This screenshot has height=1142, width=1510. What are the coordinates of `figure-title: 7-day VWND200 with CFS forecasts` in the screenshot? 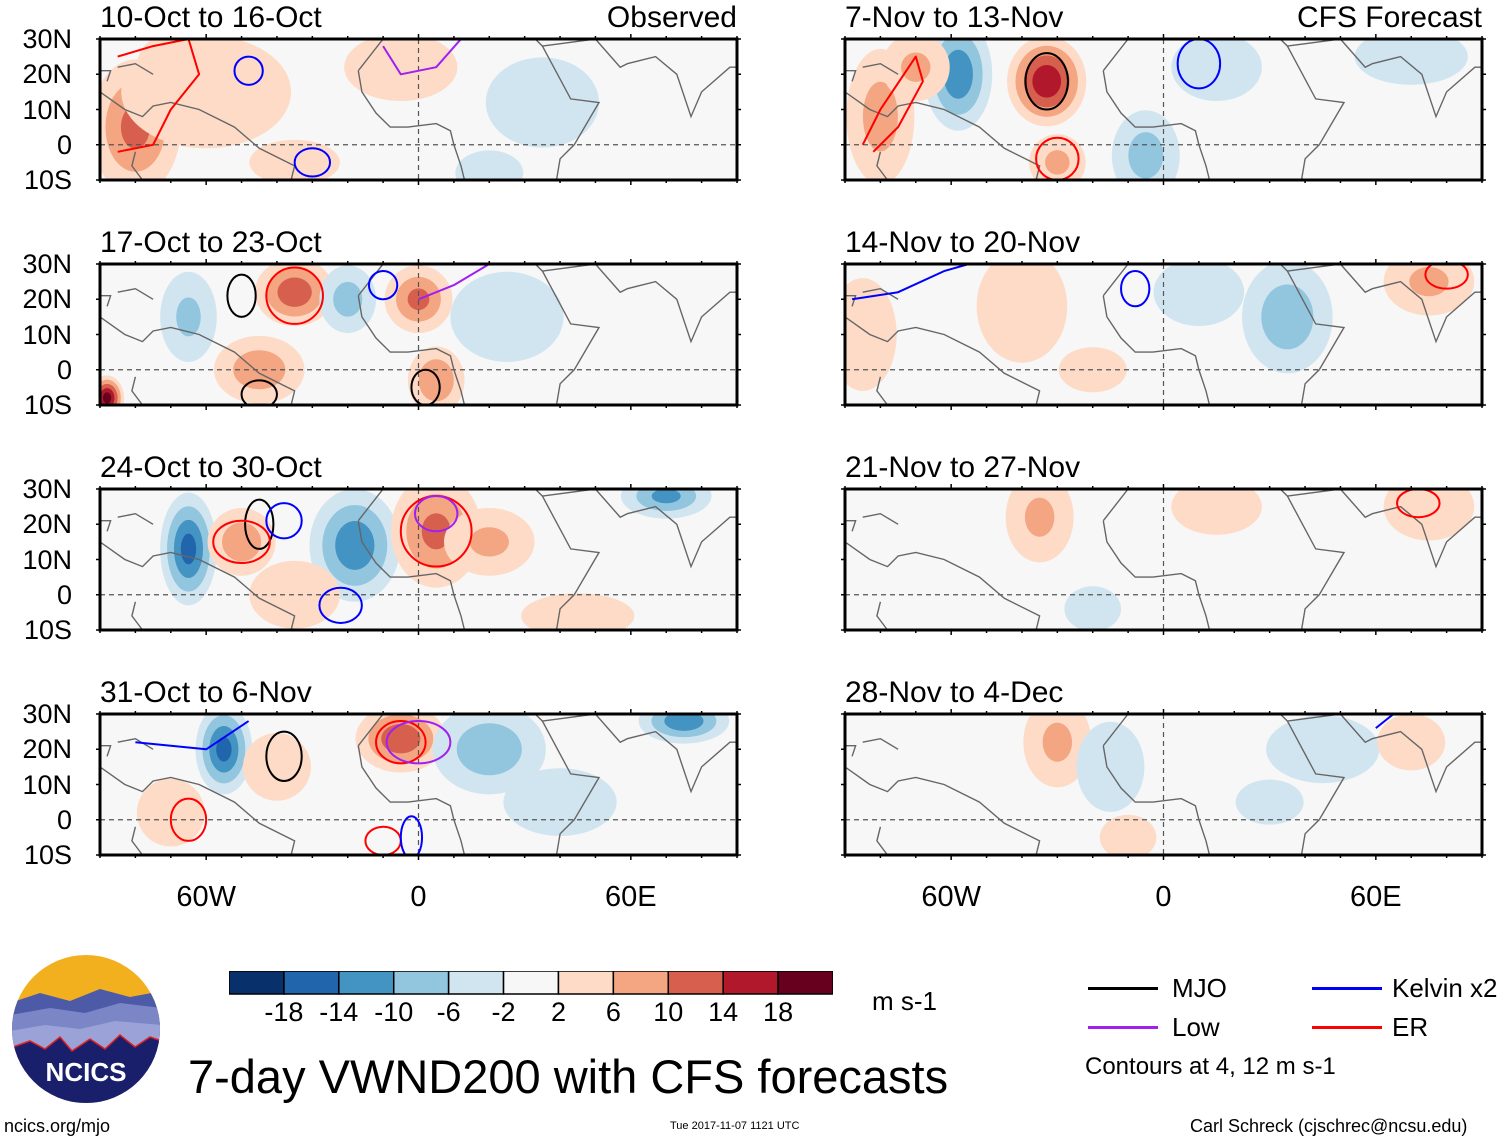 It's located at (568, 1076).